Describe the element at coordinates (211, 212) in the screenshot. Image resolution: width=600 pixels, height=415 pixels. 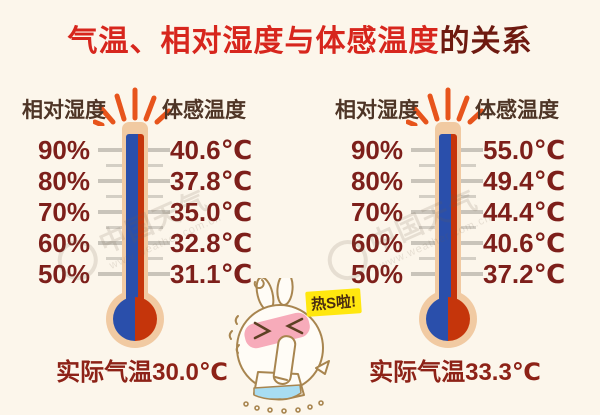
I see `feel-temp-value: 35.0℃` at that location.